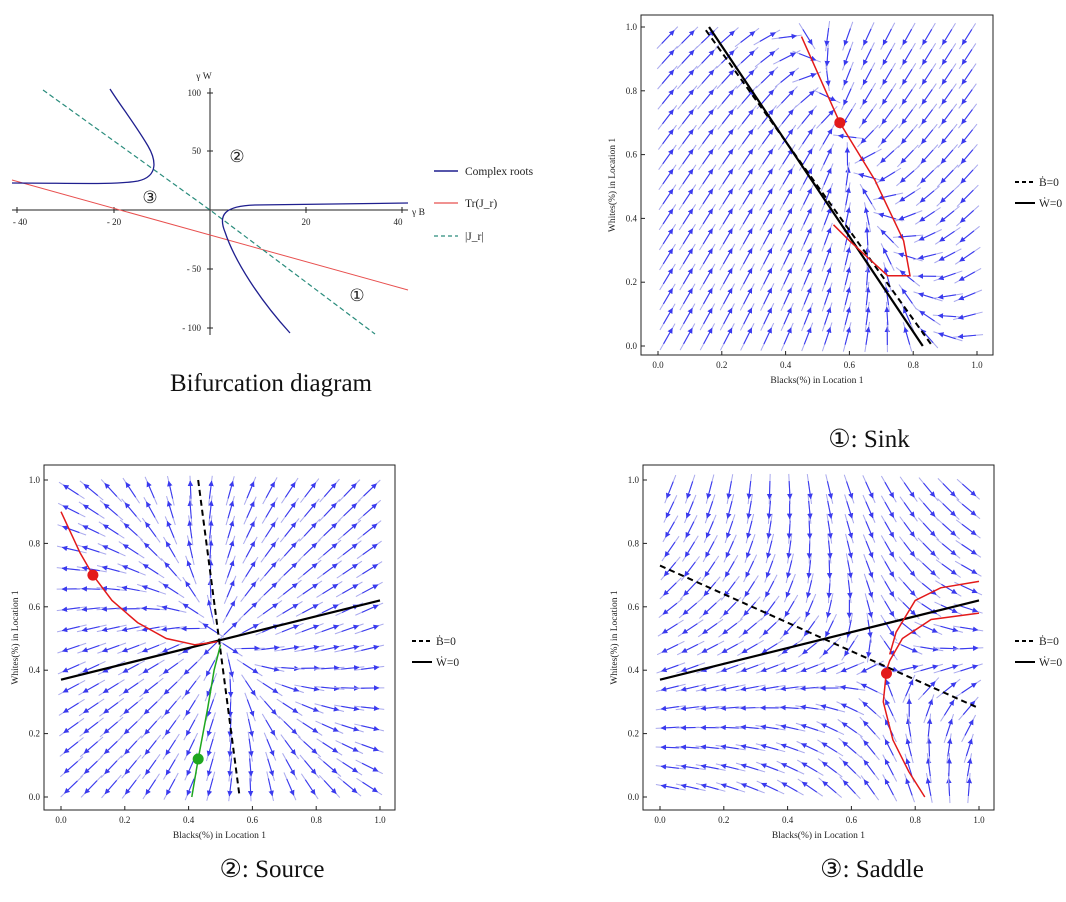  I want to click on bif-x-tick: - 40, so click(20, 222).